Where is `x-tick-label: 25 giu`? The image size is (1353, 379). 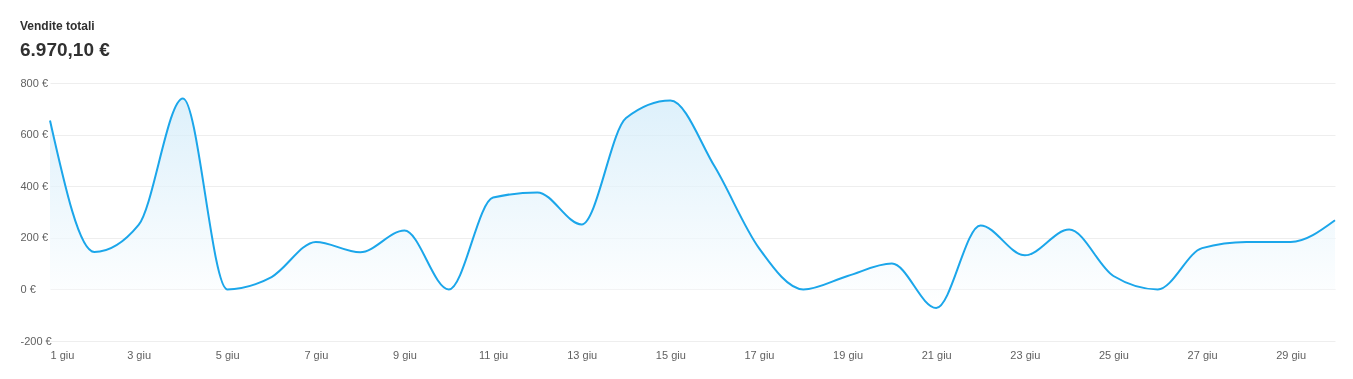 x-tick-label: 25 giu is located at coordinates (1113, 354).